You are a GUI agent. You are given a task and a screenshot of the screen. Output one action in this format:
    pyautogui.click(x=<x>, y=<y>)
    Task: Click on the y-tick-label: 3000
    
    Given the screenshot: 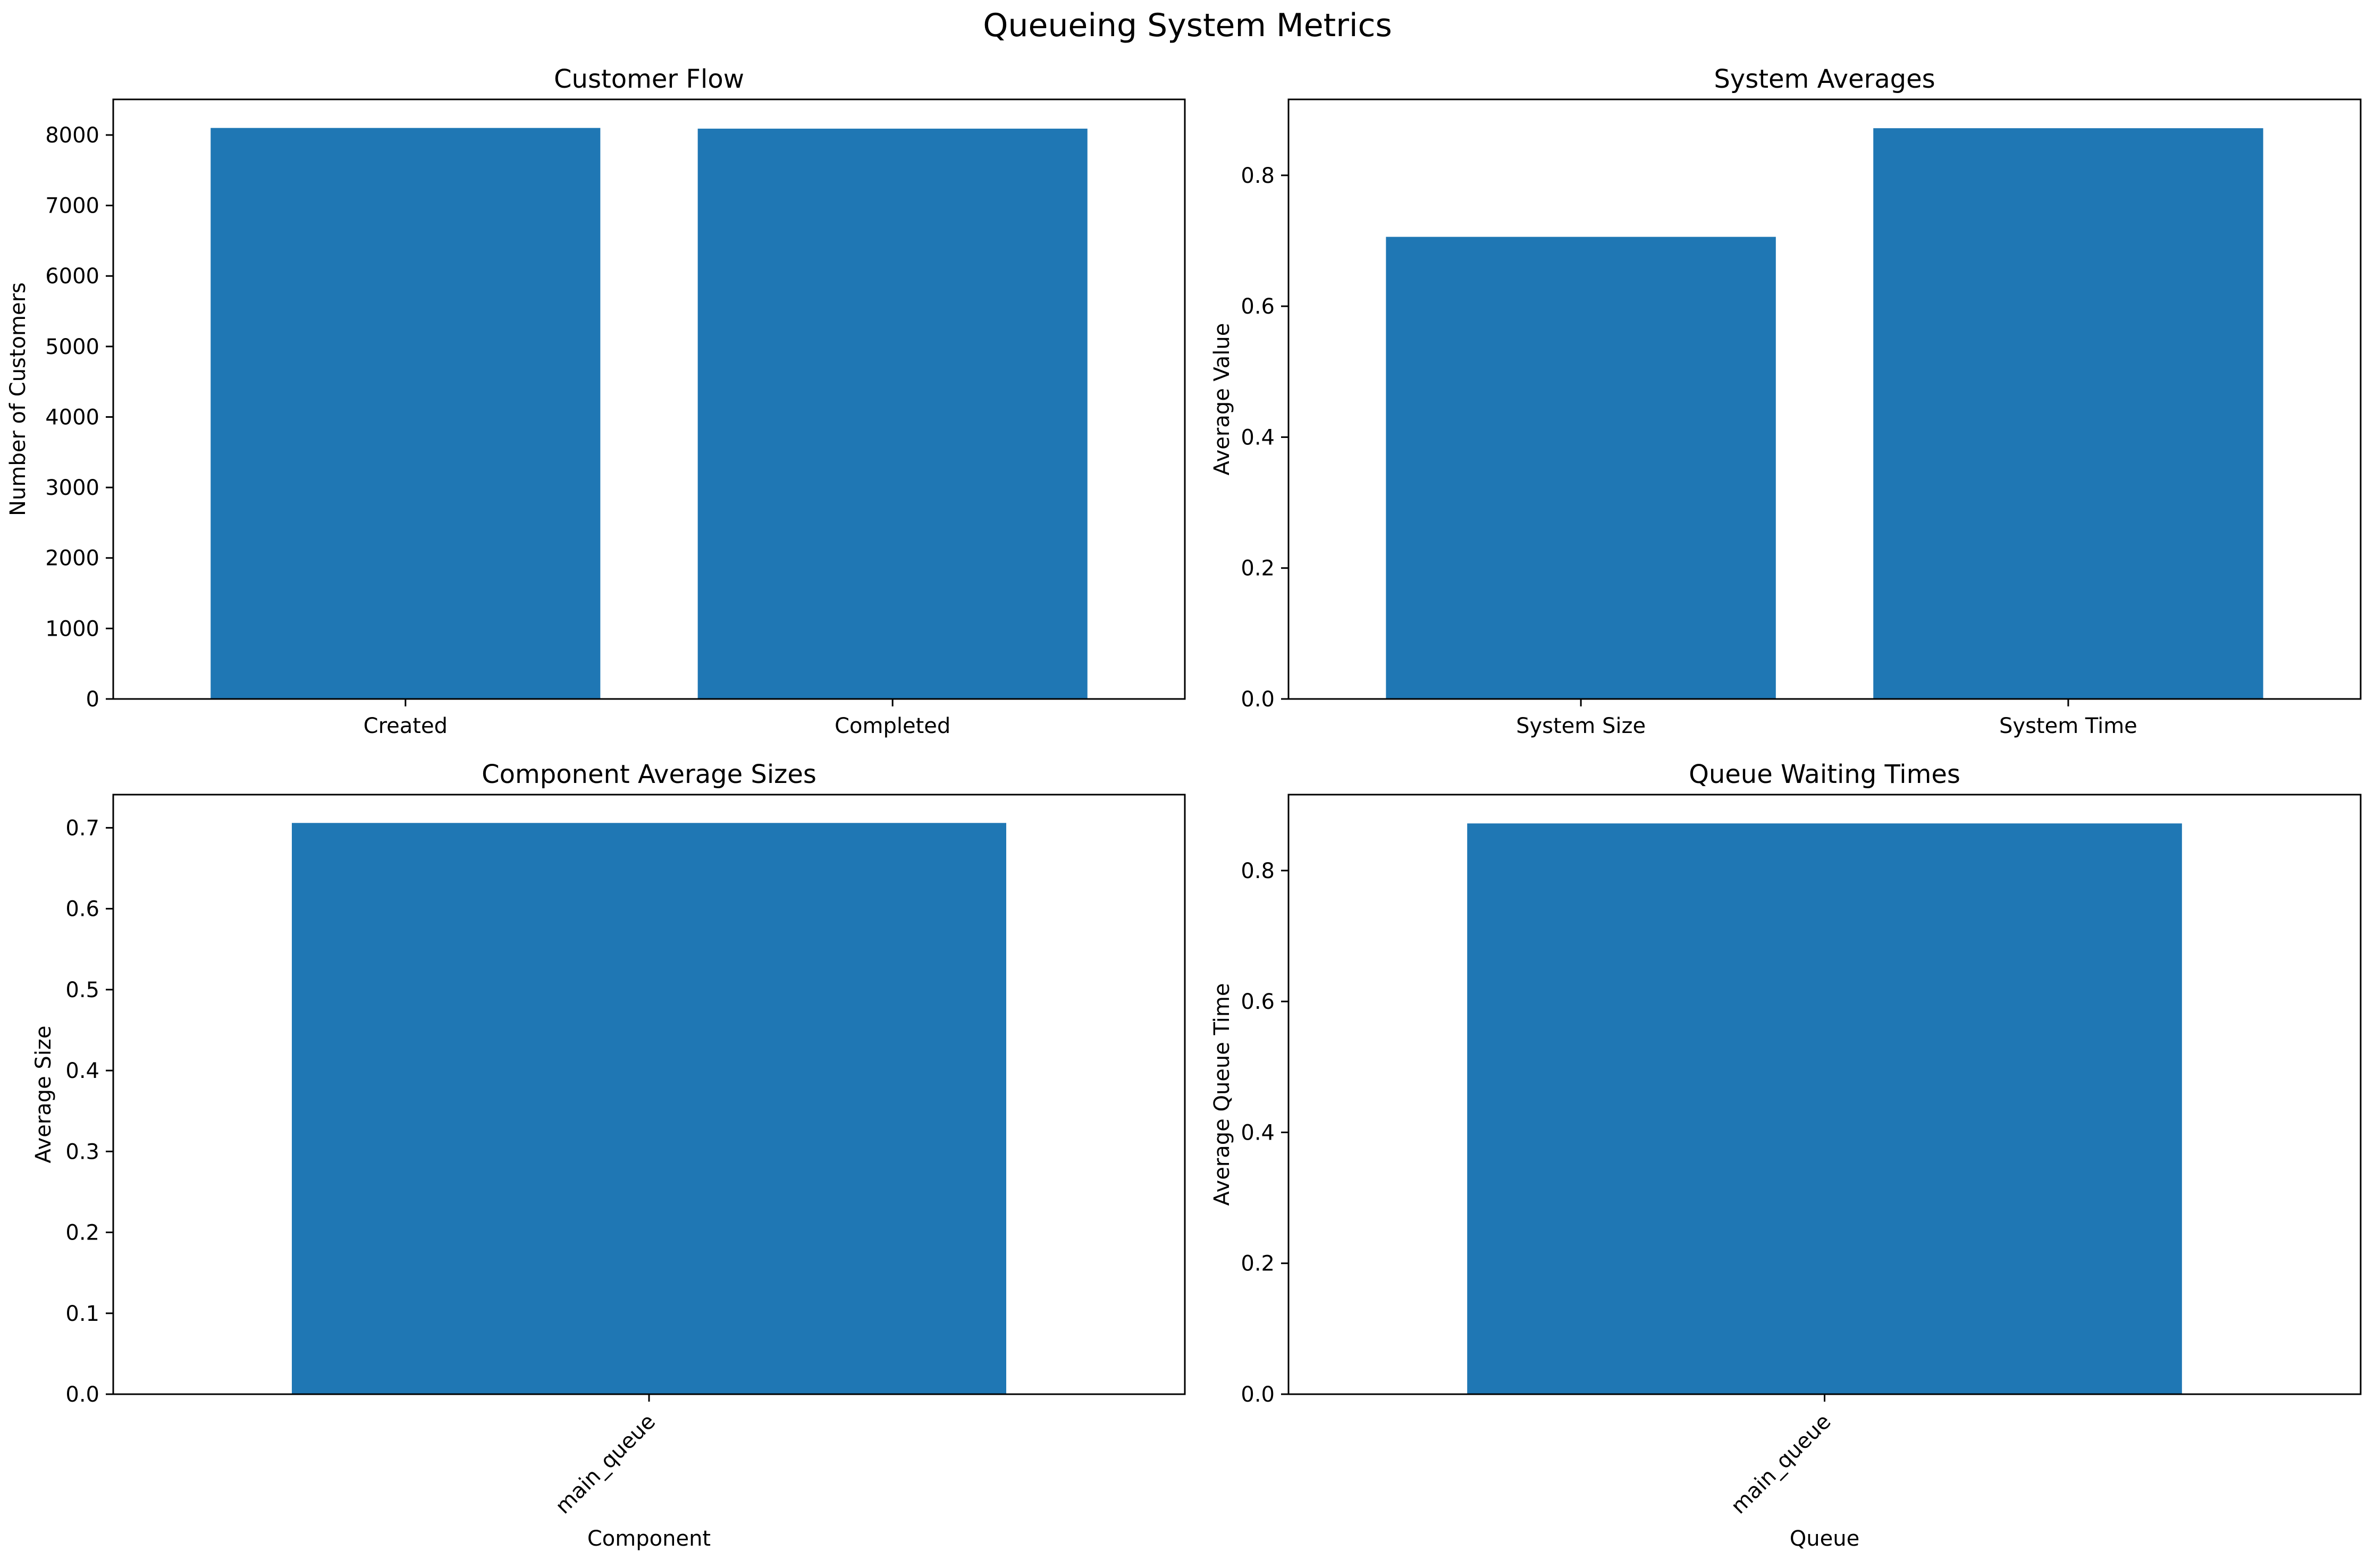 What is the action you would take?
    pyautogui.click(x=72, y=488)
    